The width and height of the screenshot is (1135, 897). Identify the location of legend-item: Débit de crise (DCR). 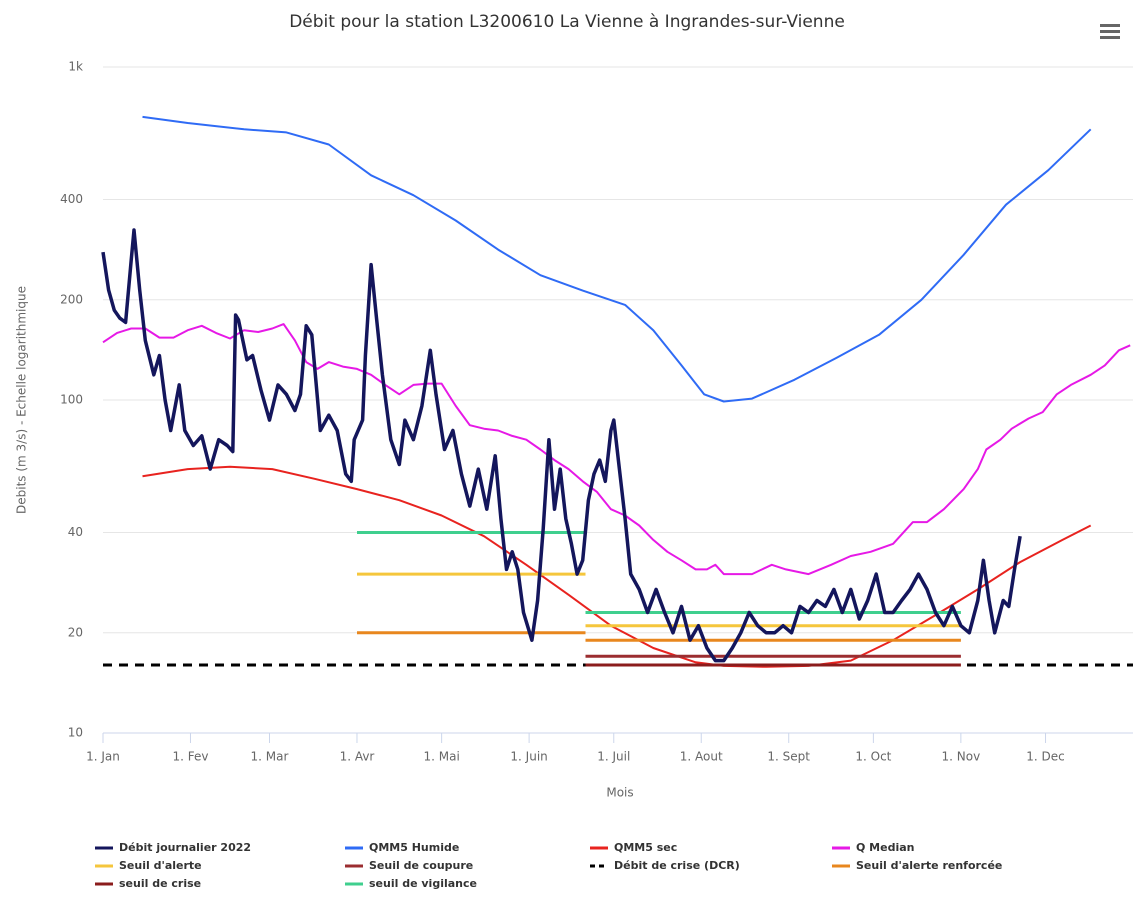
(665, 865).